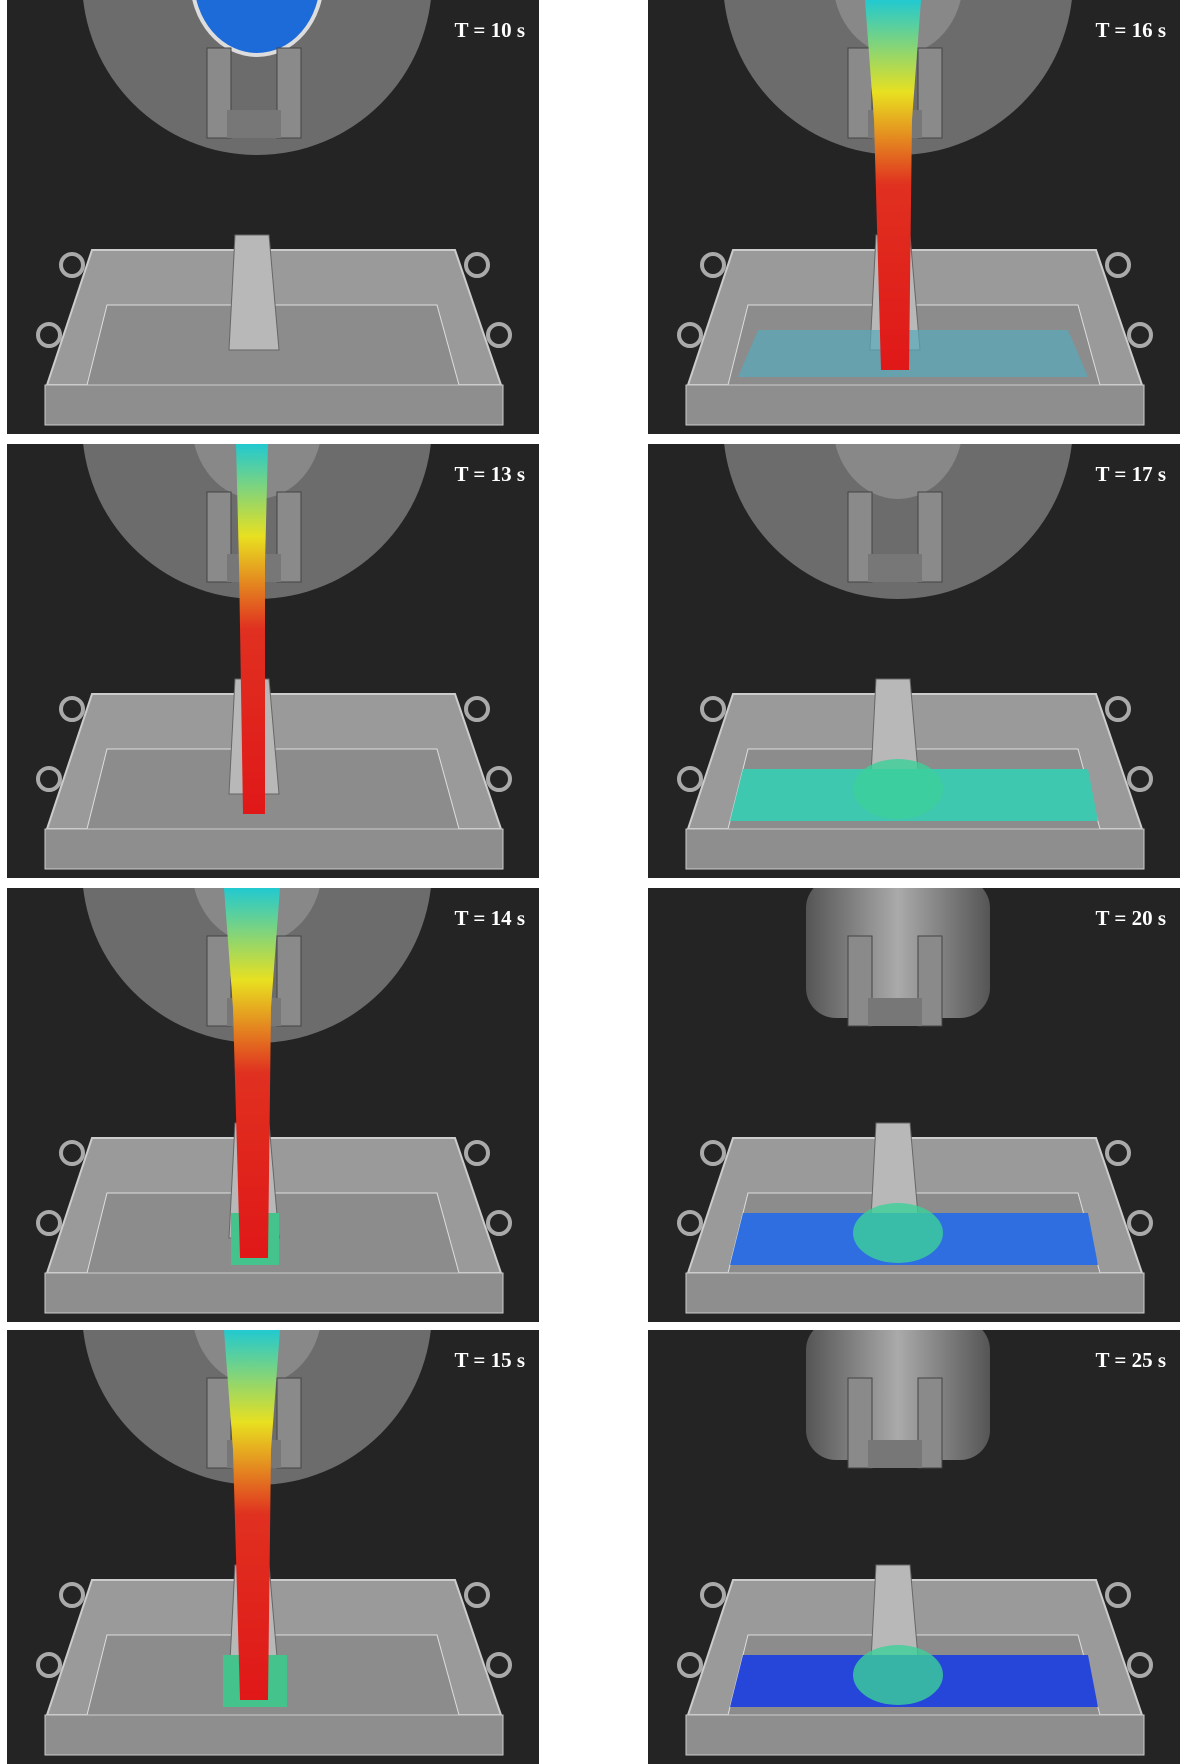 Image resolution: width=1184 pixels, height=1764 pixels. What do you see at coordinates (489, 1360) in the screenshot?
I see `time-label: T = 15 s` at bounding box center [489, 1360].